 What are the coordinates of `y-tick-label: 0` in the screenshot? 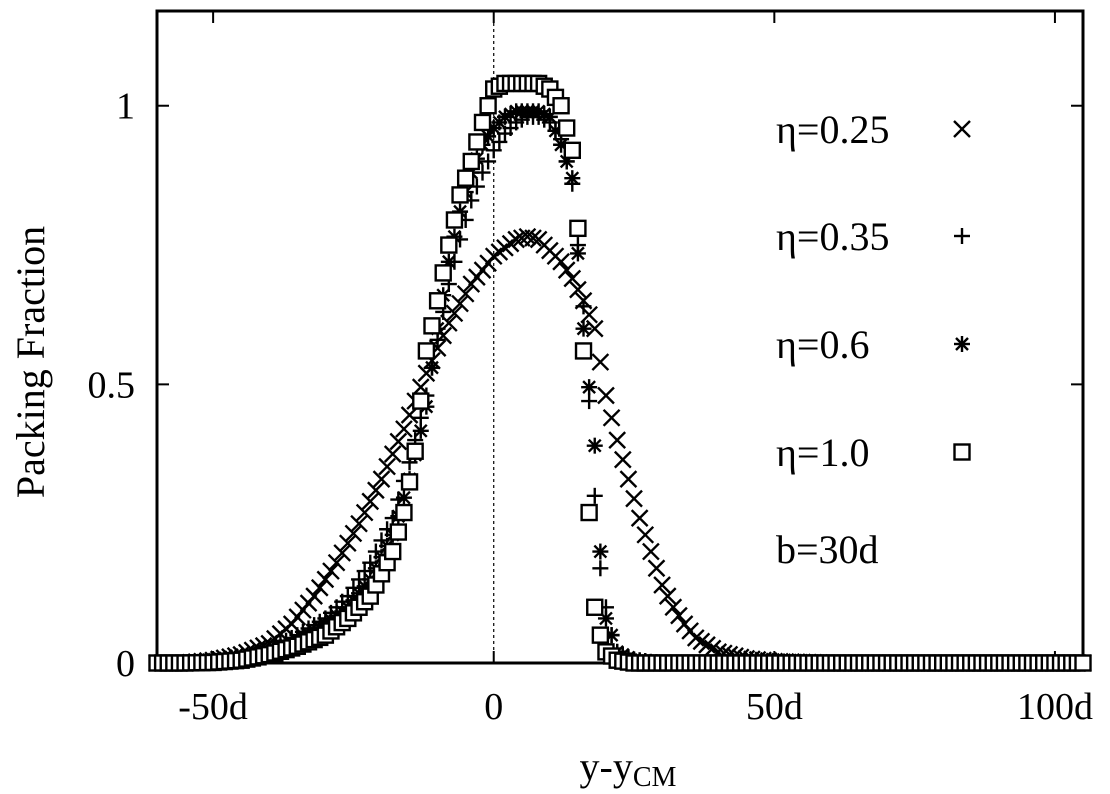 It's located at (125, 664).